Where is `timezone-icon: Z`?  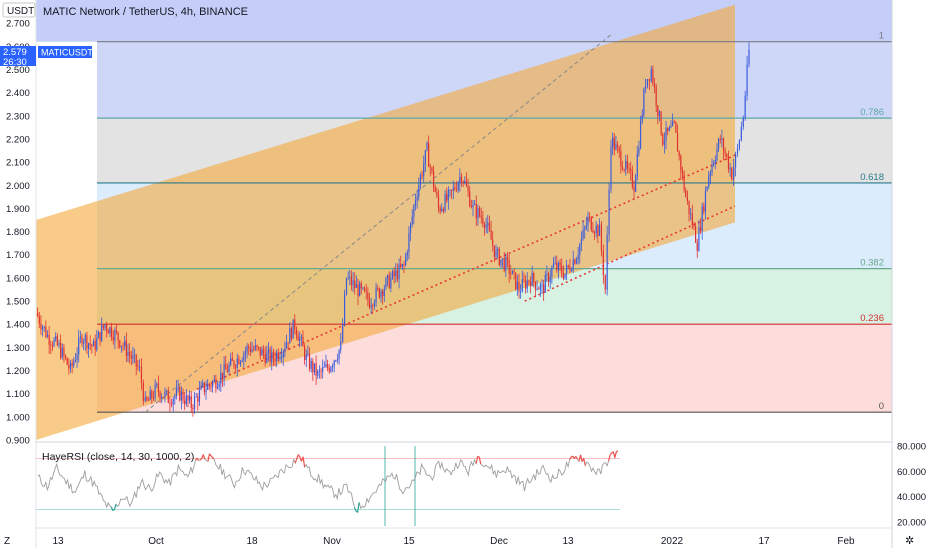
timezone-icon: Z is located at coordinates (7, 541).